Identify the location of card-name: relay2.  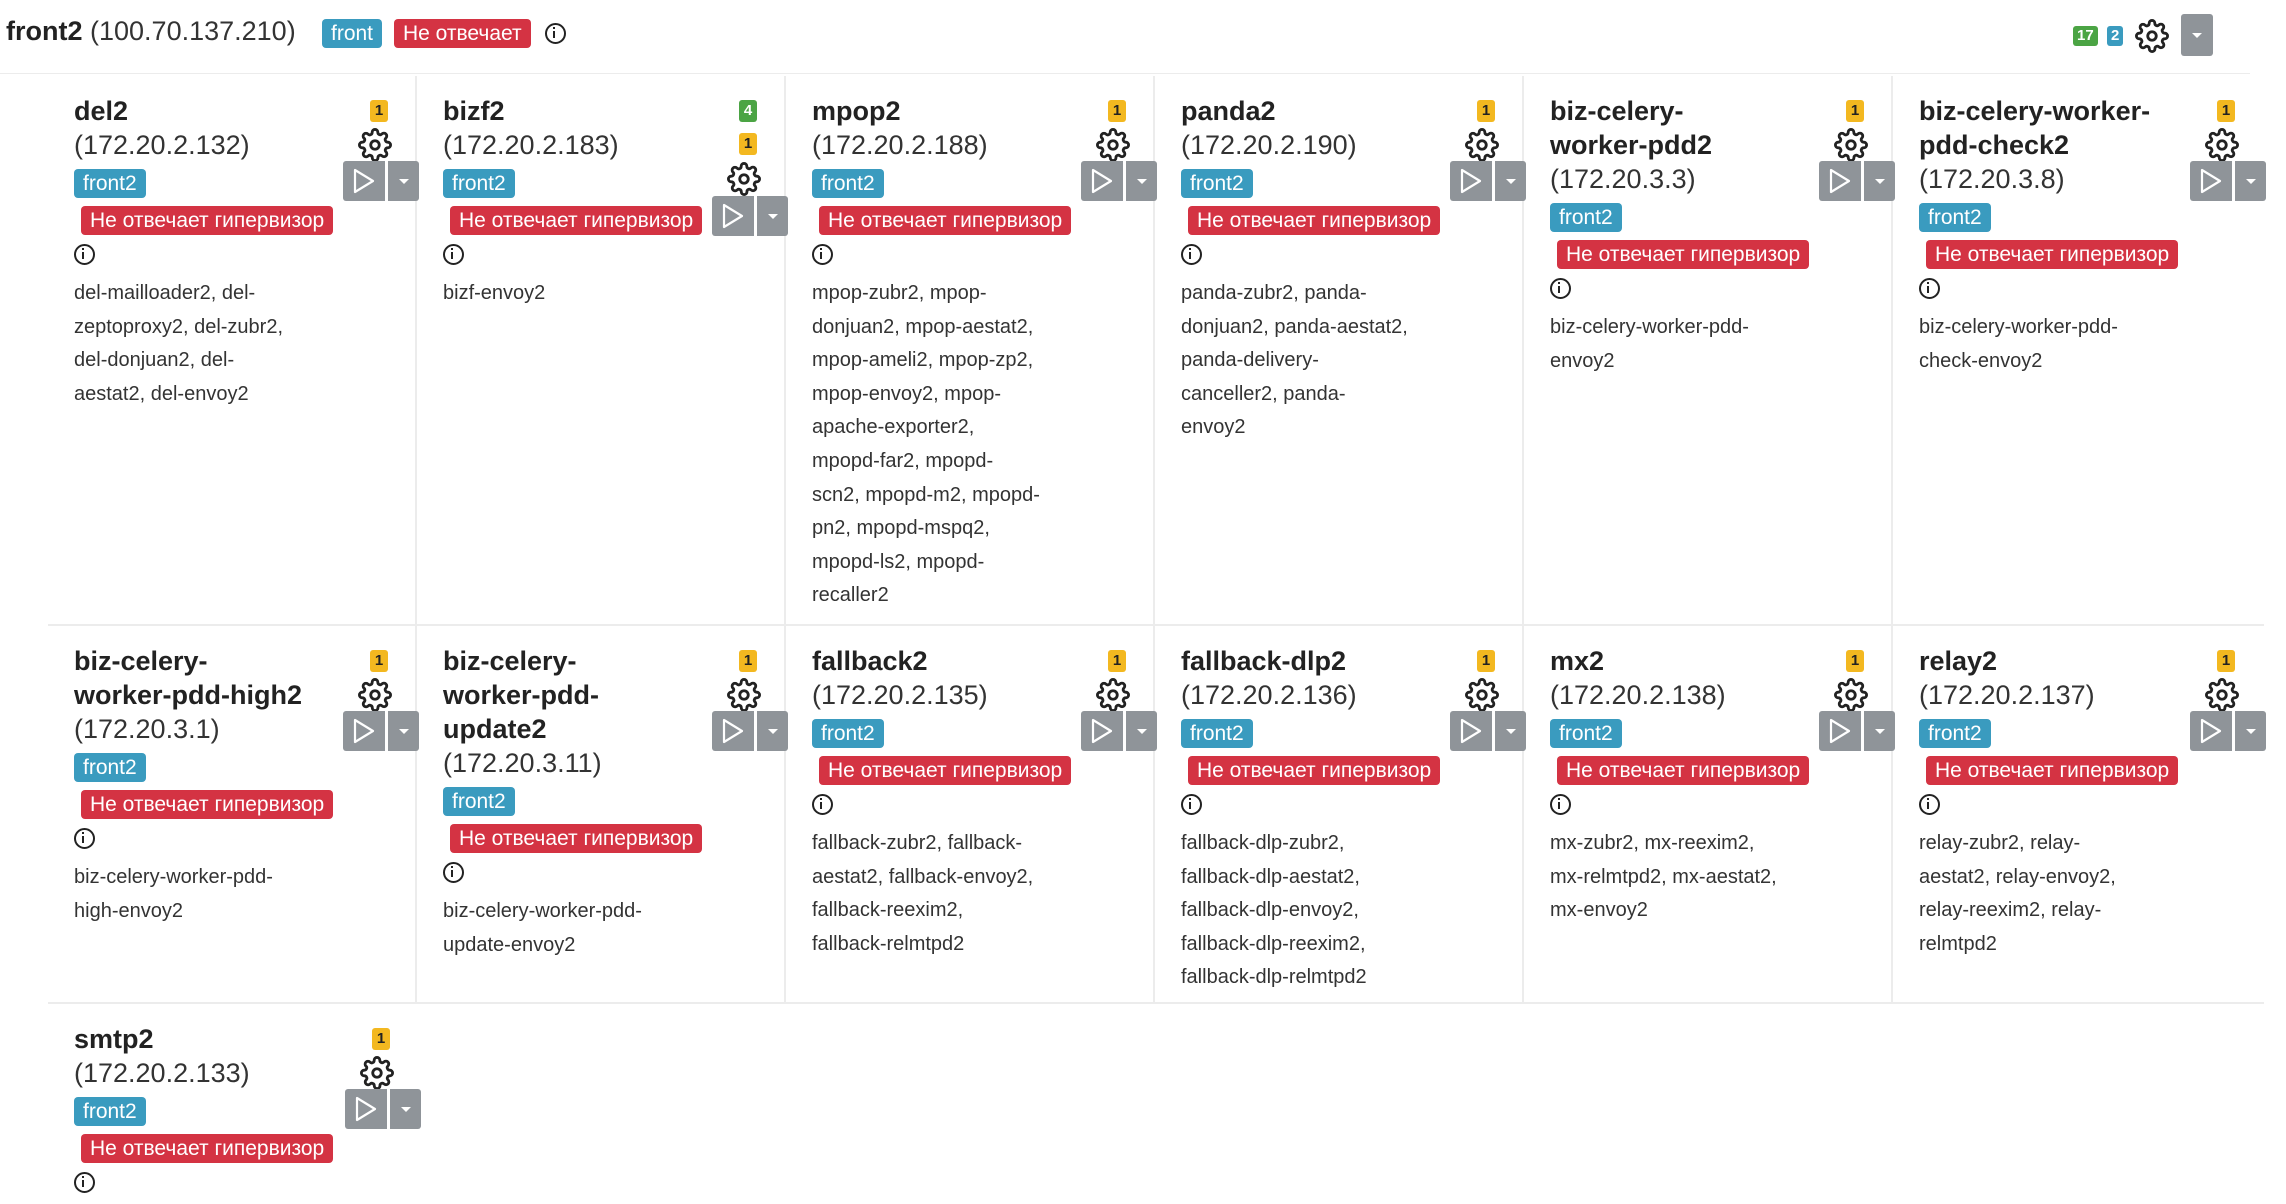
(1958, 661).